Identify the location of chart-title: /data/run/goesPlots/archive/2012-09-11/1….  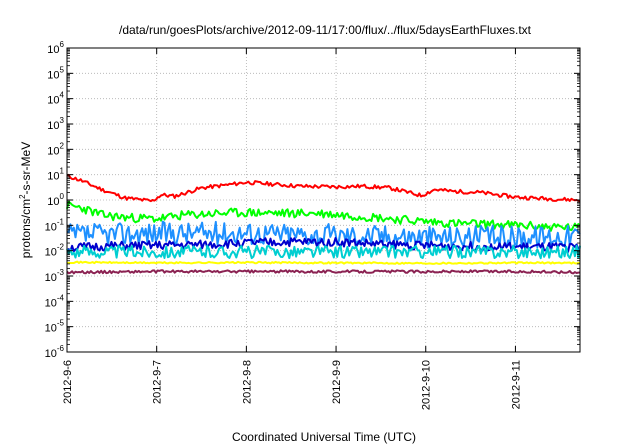
(325, 30).